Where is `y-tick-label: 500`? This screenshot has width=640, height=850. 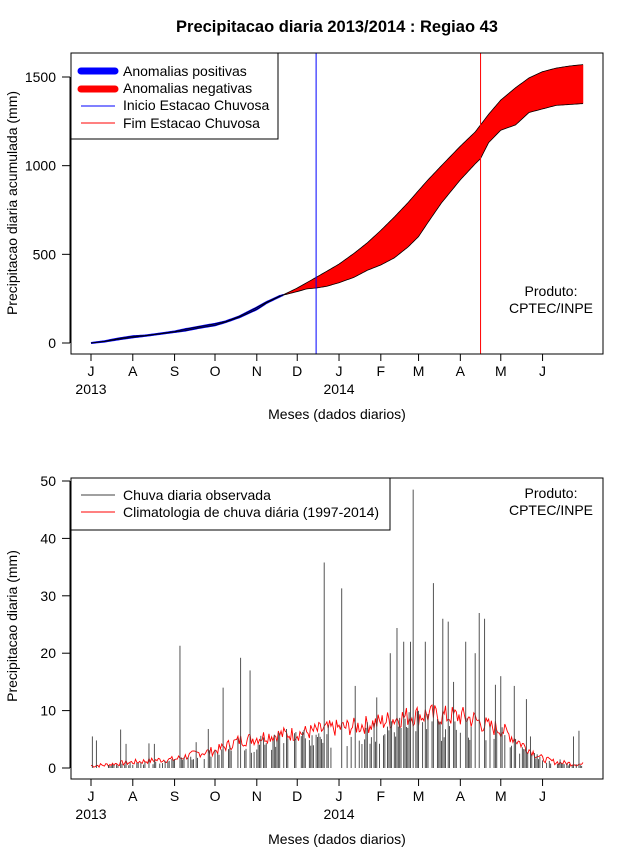 y-tick-label: 500 is located at coordinates (45, 254).